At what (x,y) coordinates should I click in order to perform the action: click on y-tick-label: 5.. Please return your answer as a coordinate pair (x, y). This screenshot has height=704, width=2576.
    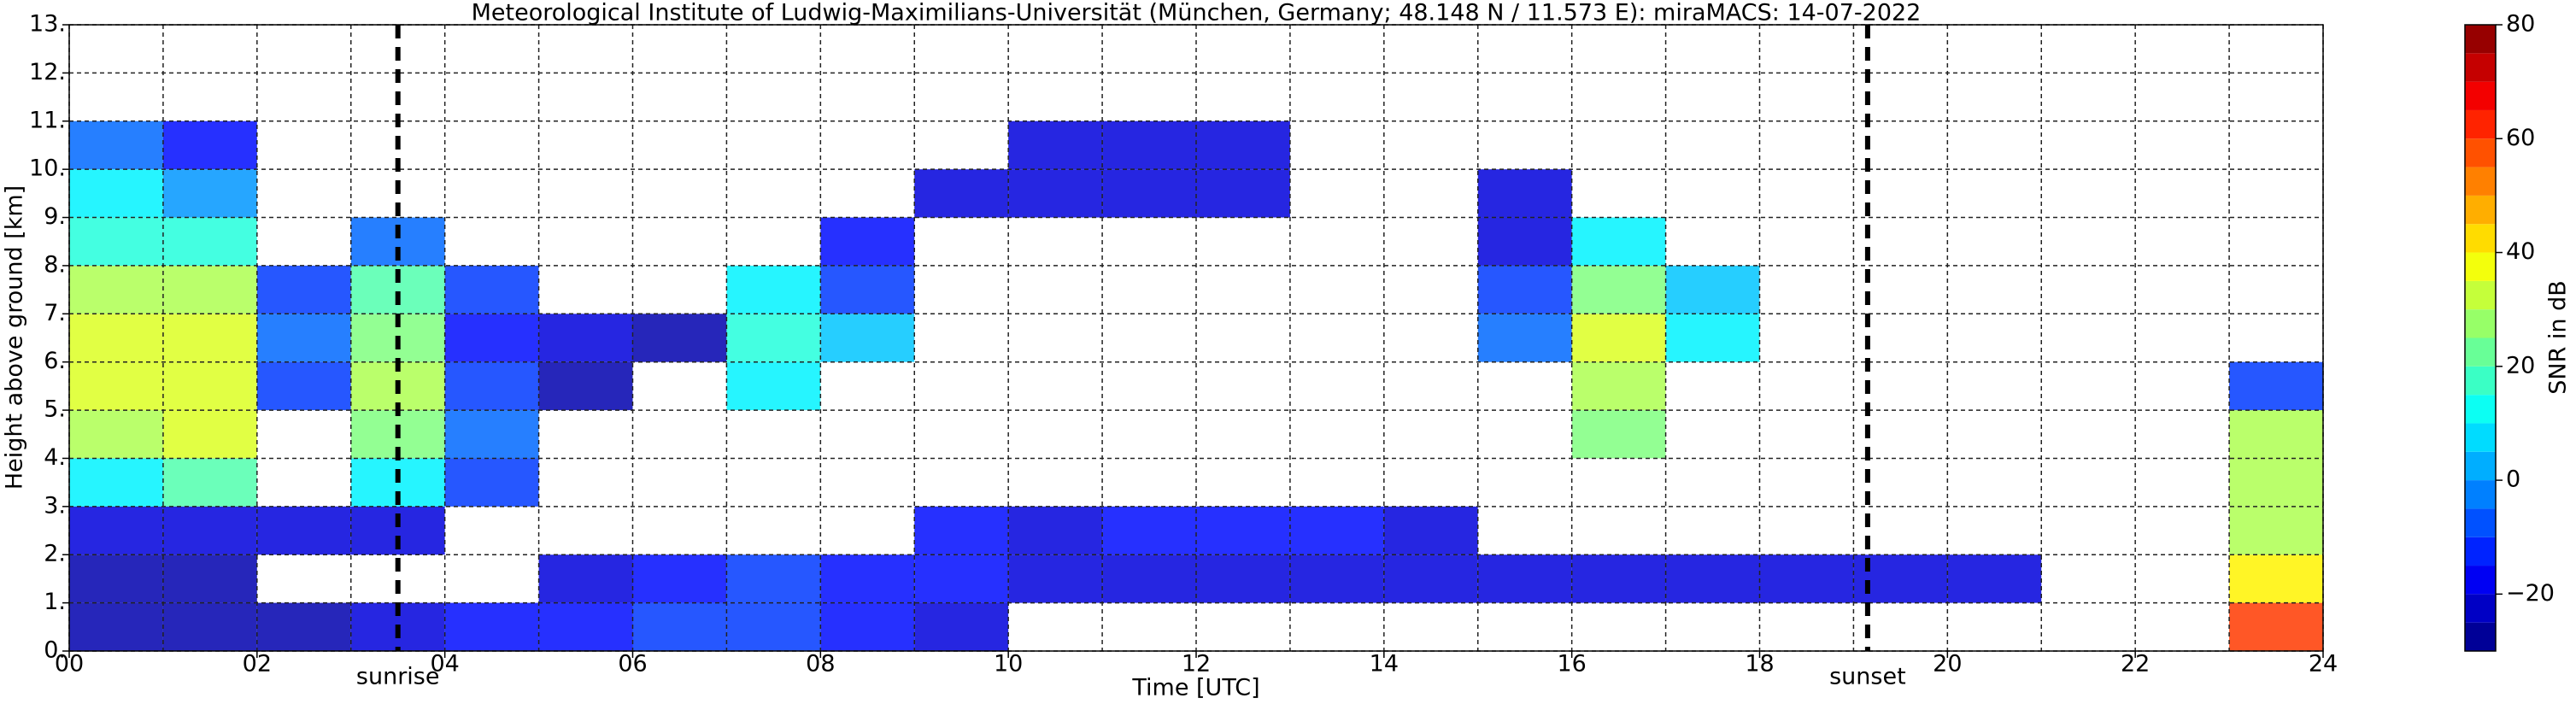
    Looking at the image, I should click on (55, 409).